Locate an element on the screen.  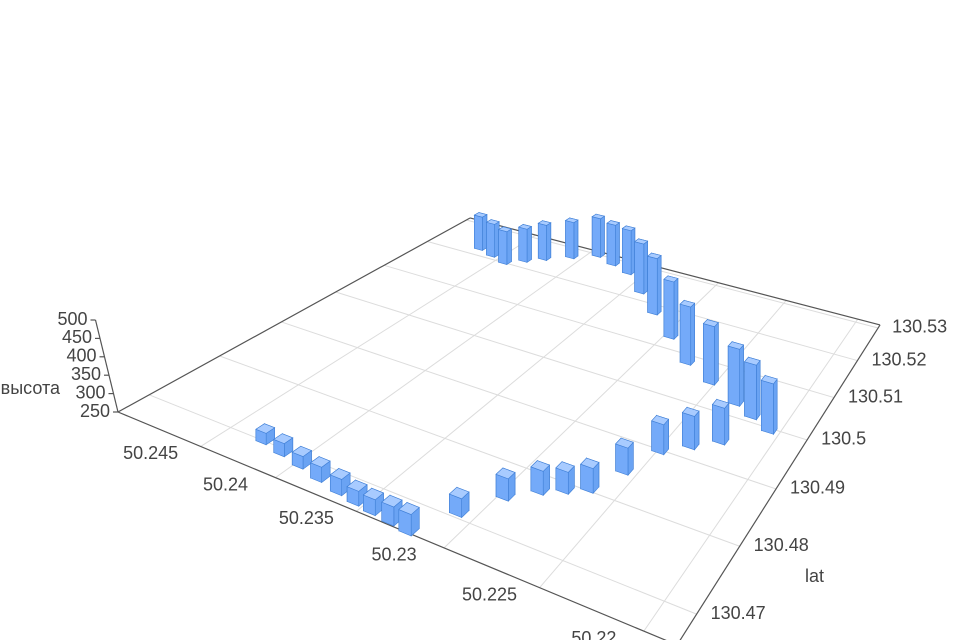
x-tick-label: 50.225 is located at coordinates (489, 594).